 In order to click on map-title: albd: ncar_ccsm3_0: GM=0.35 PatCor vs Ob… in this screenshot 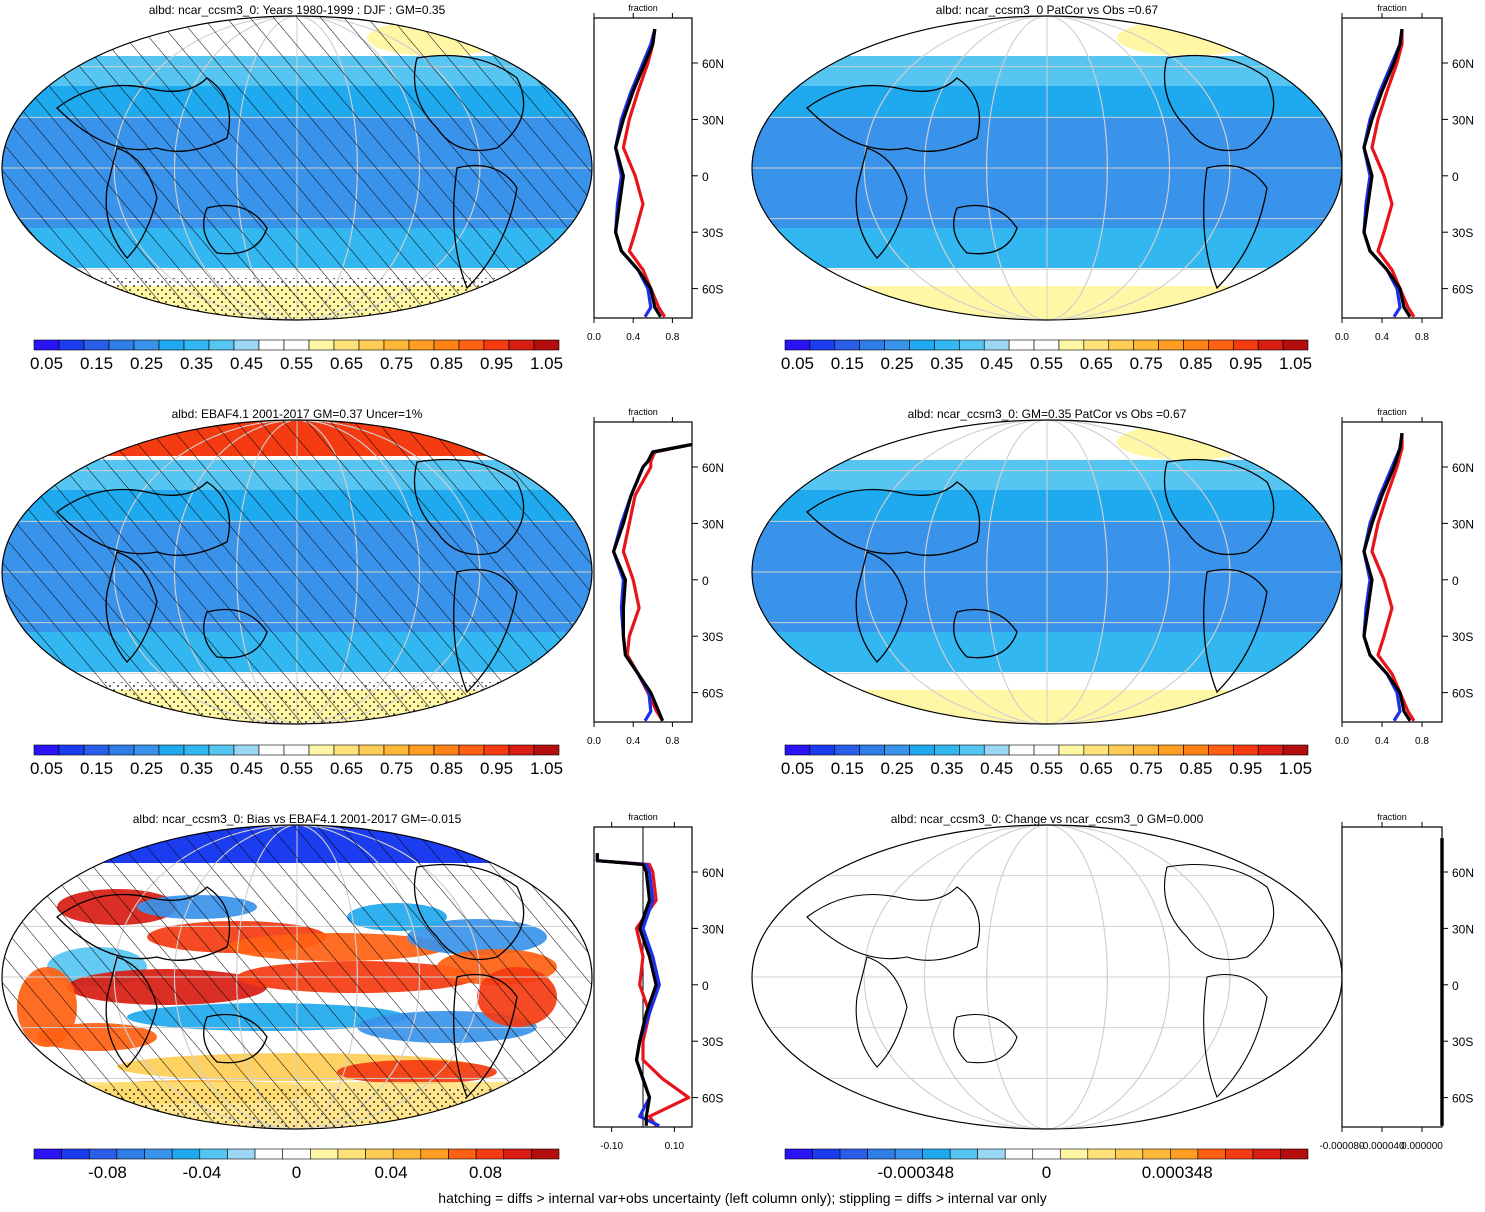, I will do `click(1047, 414)`.